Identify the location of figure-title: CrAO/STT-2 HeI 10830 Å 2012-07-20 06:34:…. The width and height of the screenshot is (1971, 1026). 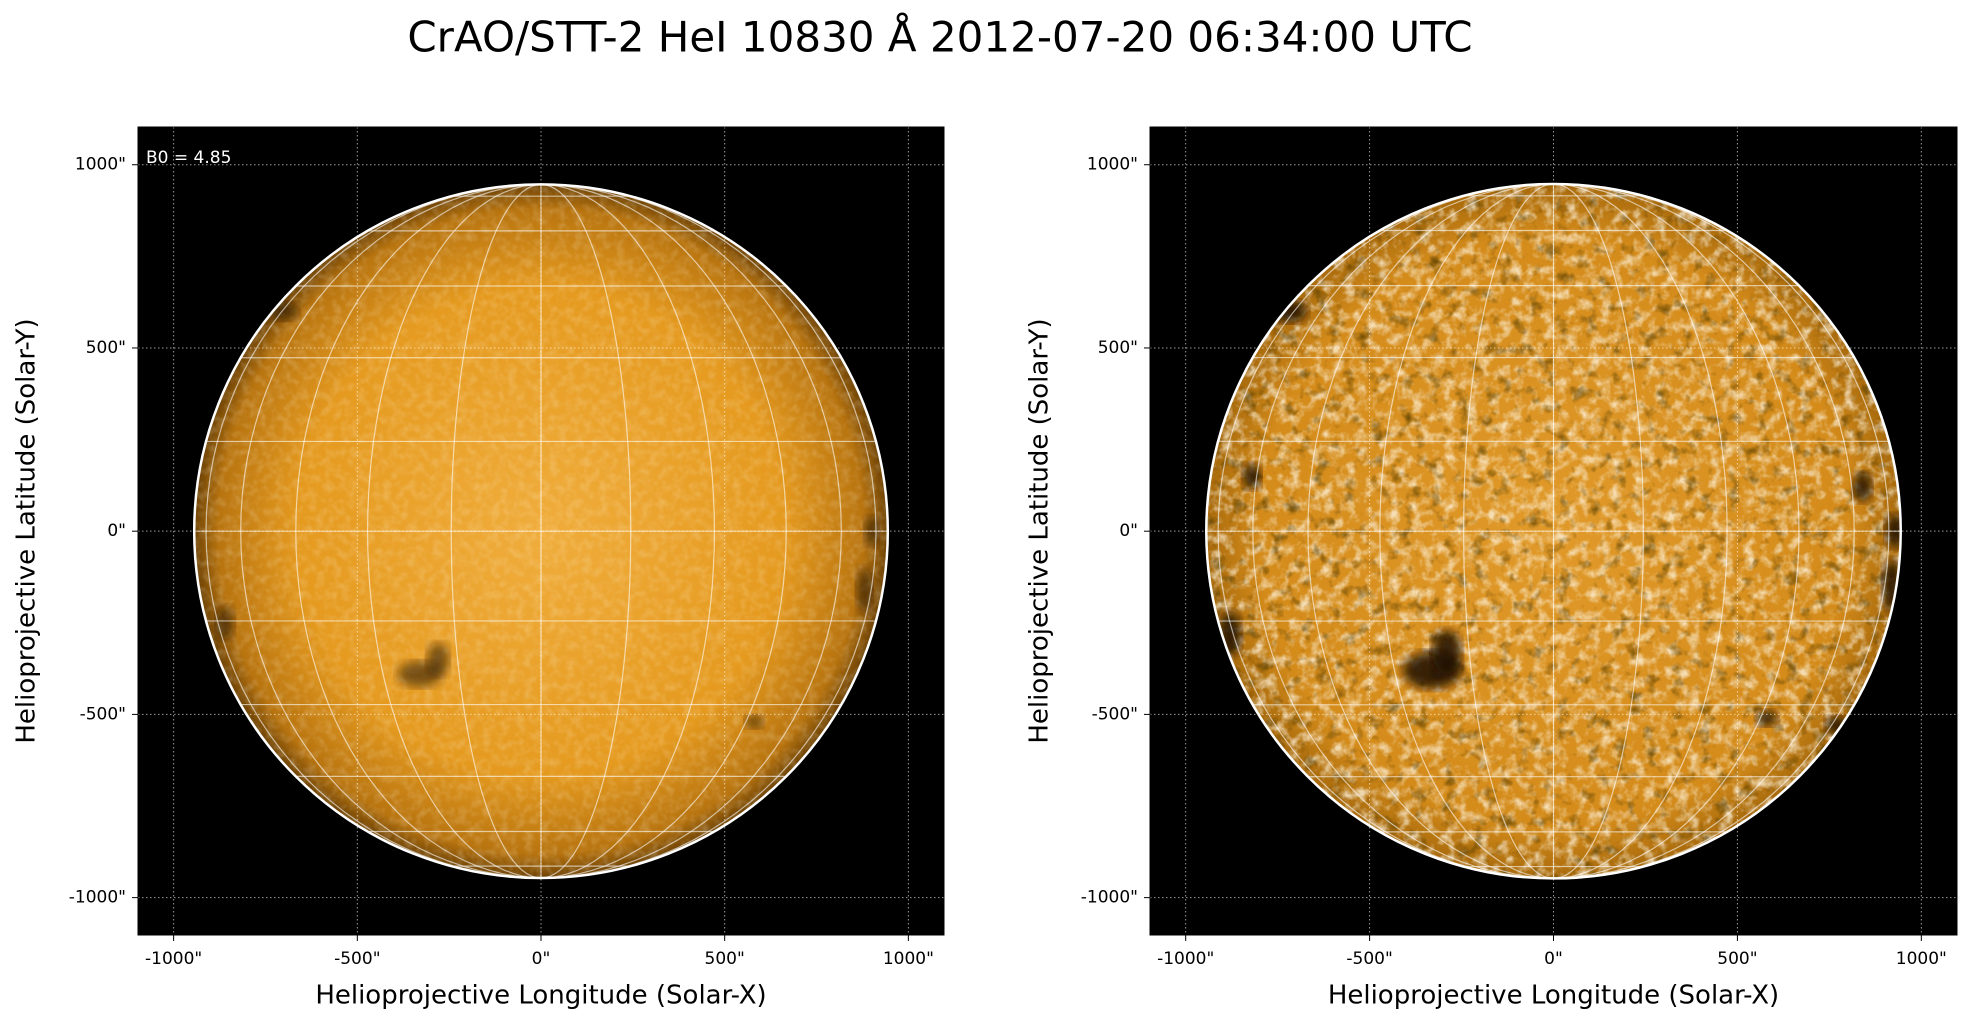
(939, 37).